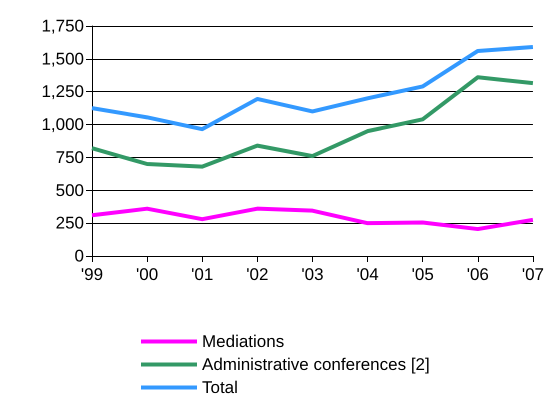 Image resolution: width=555 pixels, height=411 pixels. Describe the element at coordinates (202, 274) in the screenshot. I see `x-tick-label: '01` at that location.